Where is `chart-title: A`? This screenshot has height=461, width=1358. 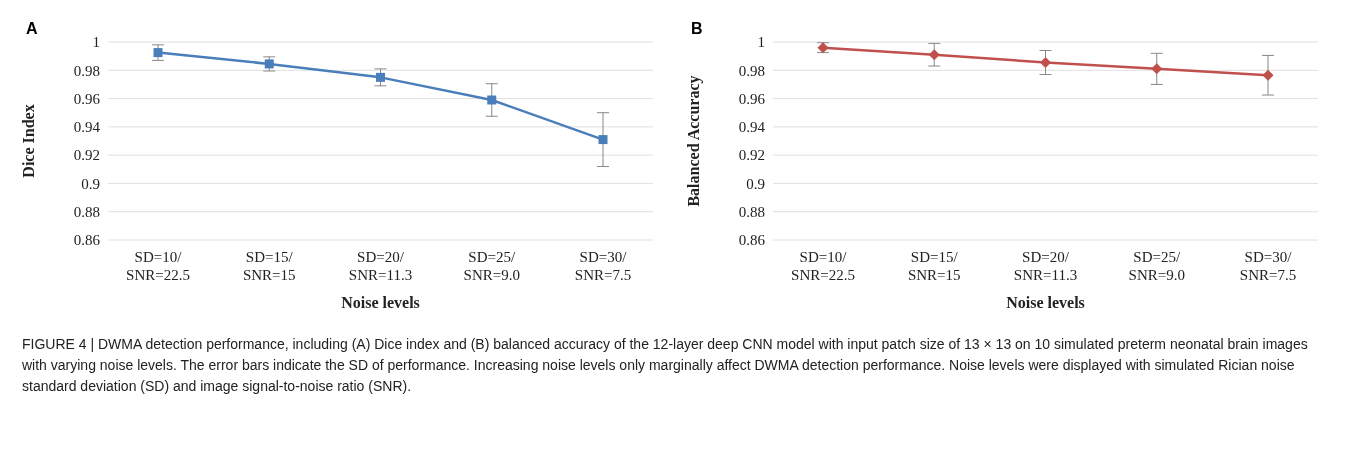 chart-title: A is located at coordinates (32, 29).